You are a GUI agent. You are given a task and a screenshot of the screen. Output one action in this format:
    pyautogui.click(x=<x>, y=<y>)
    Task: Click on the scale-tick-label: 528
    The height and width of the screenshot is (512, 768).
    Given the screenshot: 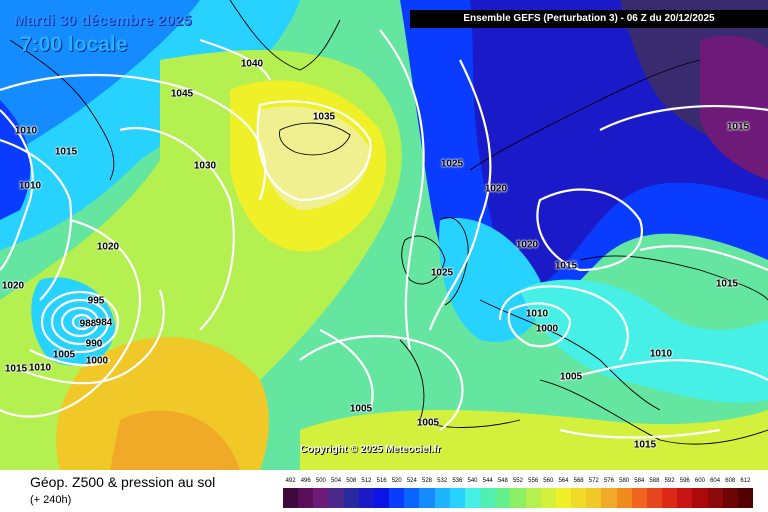 What is the action you would take?
    pyautogui.click(x=427, y=481)
    